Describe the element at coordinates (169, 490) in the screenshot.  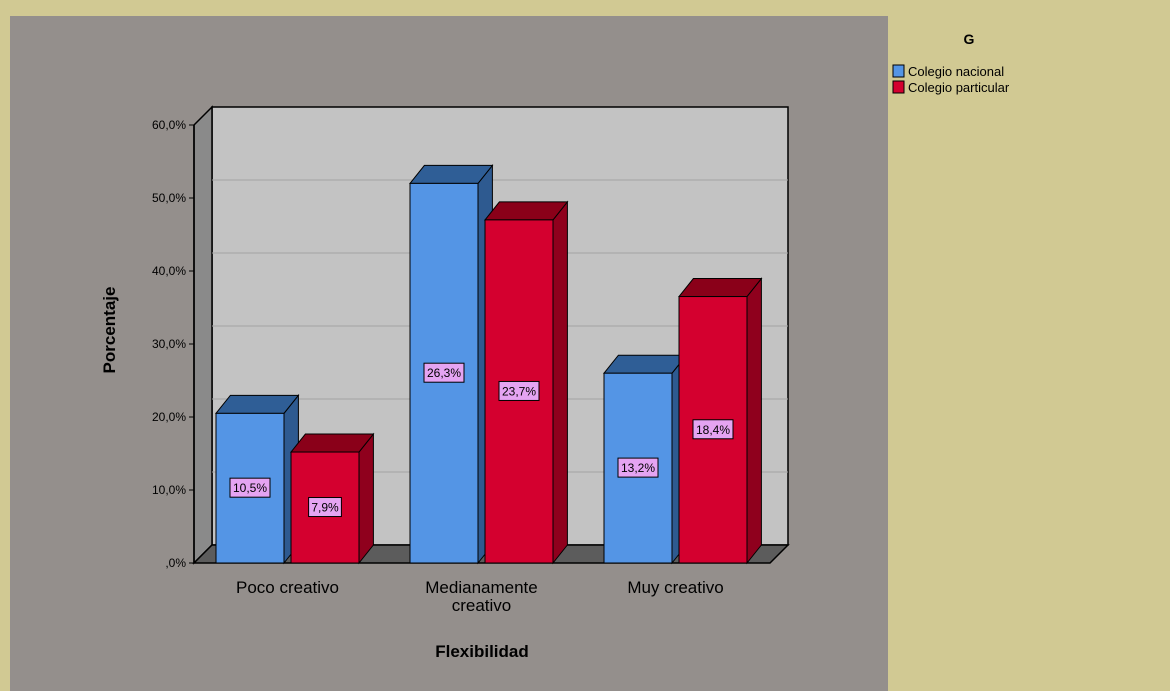
I see `y-tick-label: 10,0%` at that location.